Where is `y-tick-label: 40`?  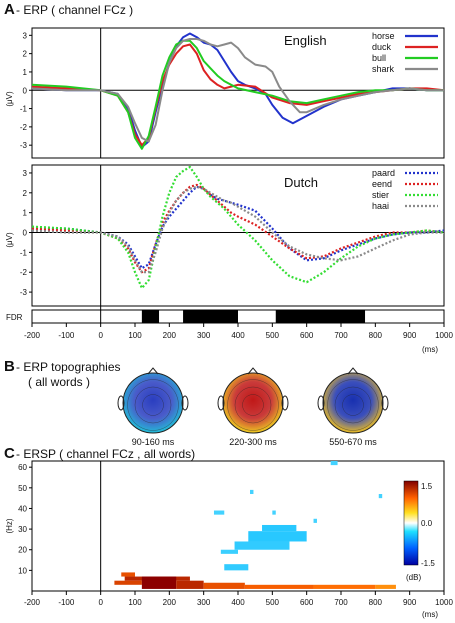 y-tick-label: 40 is located at coordinates (22, 508).